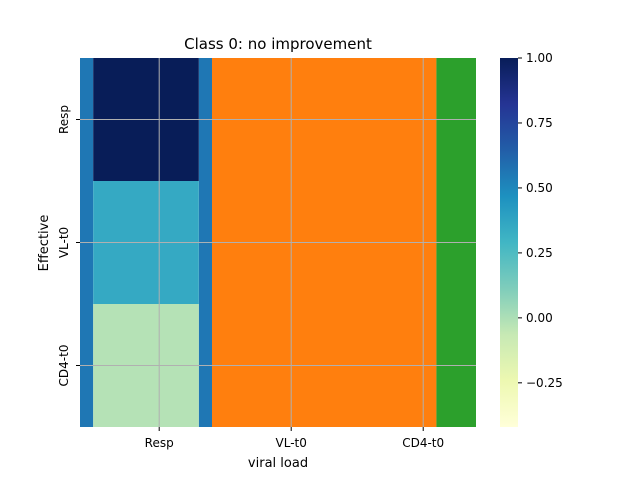  Describe the element at coordinates (64, 119) in the screenshot. I see `y-tick-label: Resp` at that location.